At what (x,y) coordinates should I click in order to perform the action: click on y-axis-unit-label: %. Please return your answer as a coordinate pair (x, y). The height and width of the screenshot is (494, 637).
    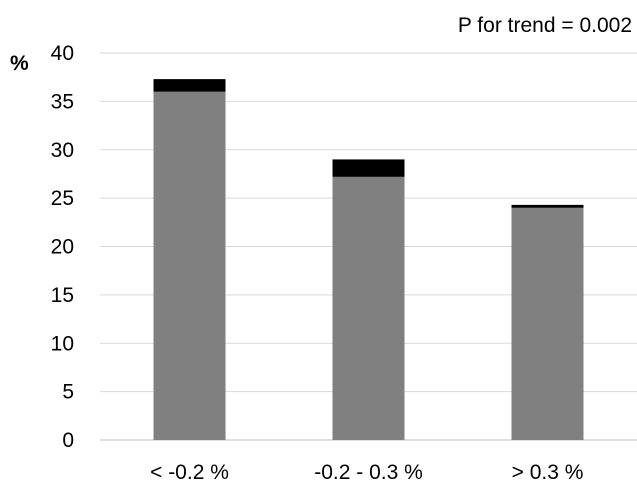
    Looking at the image, I should click on (19, 63).